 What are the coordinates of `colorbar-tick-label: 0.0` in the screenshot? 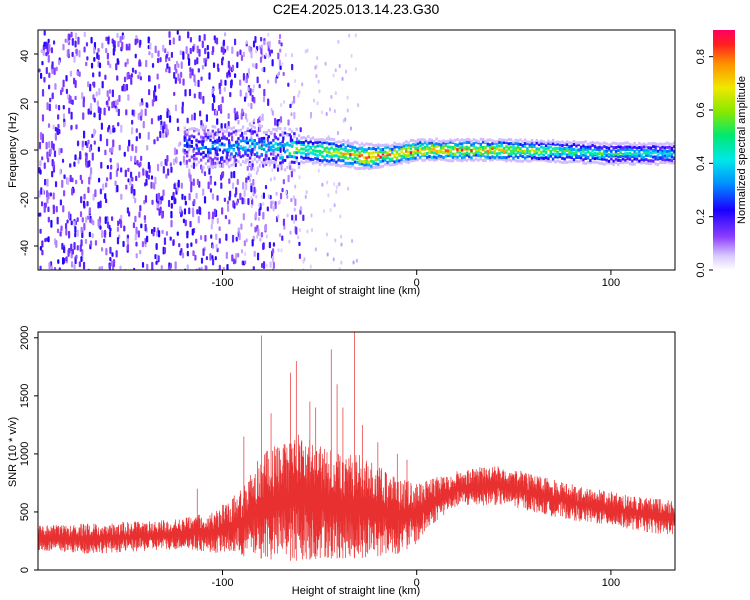 It's located at (701, 269).